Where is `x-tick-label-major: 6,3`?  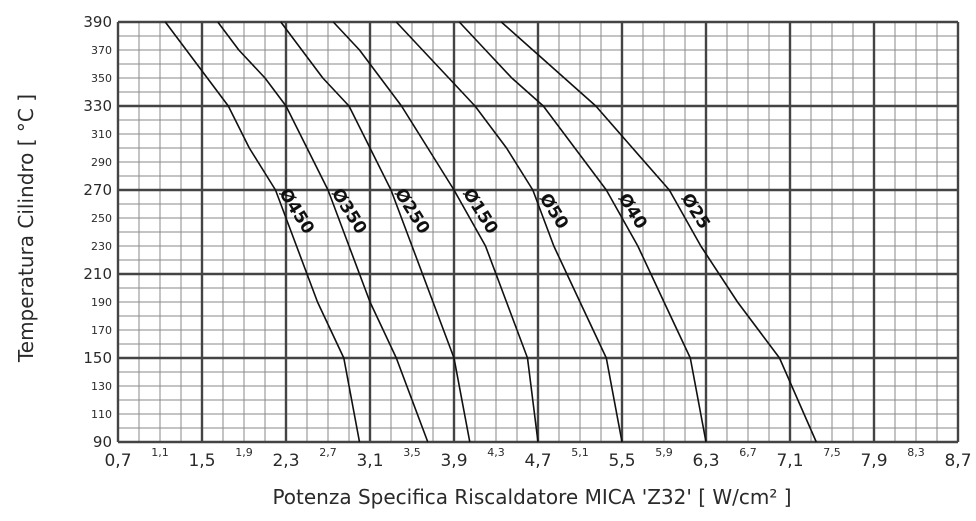 x-tick-label-major: 6,3 is located at coordinates (705, 461).